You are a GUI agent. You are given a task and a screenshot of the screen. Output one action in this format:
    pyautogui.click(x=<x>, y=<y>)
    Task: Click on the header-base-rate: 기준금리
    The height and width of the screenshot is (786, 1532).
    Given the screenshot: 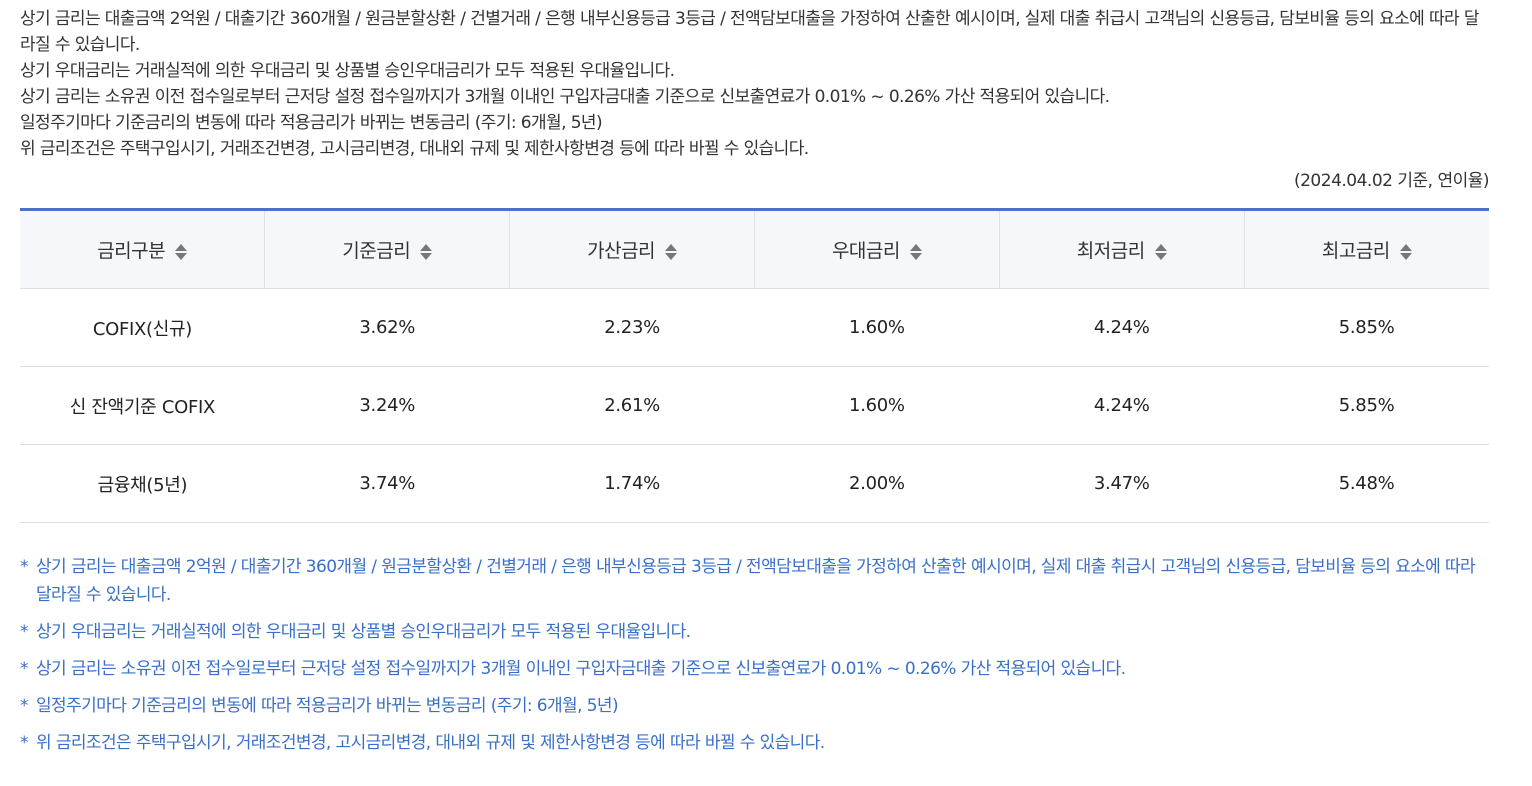 What is the action you would take?
    pyautogui.click(x=387, y=249)
    